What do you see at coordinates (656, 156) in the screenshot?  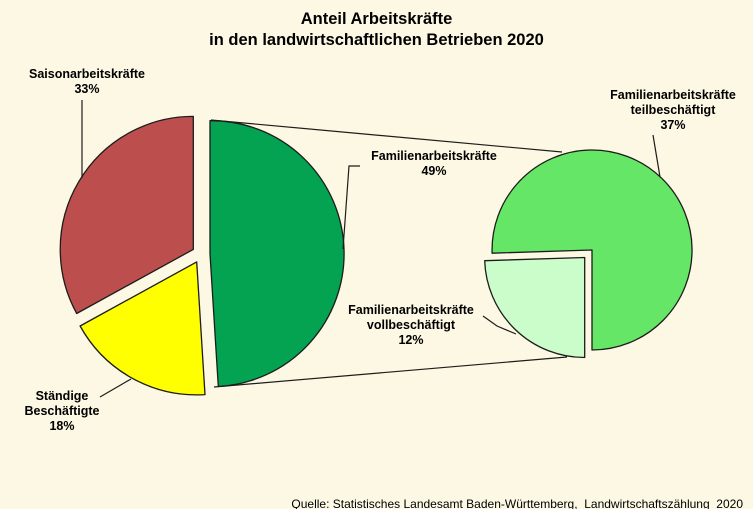 I see `leader-teilbeschaeftigt` at bounding box center [656, 156].